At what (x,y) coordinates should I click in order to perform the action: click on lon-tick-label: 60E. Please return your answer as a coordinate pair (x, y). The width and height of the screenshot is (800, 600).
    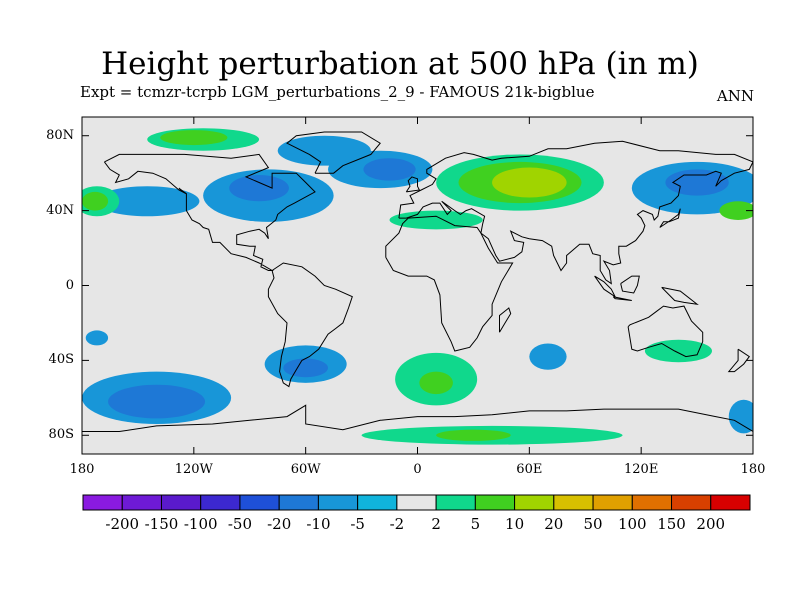
    Looking at the image, I should click on (529, 469).